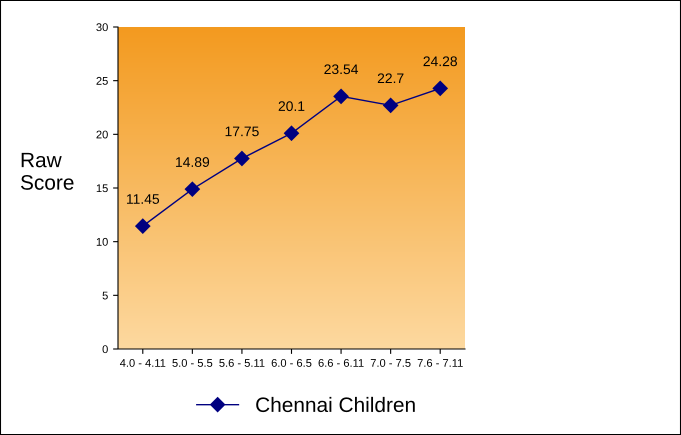  What do you see at coordinates (292, 363) in the screenshot?
I see `x-tick-label: 6.0 - 6.5` at bounding box center [292, 363].